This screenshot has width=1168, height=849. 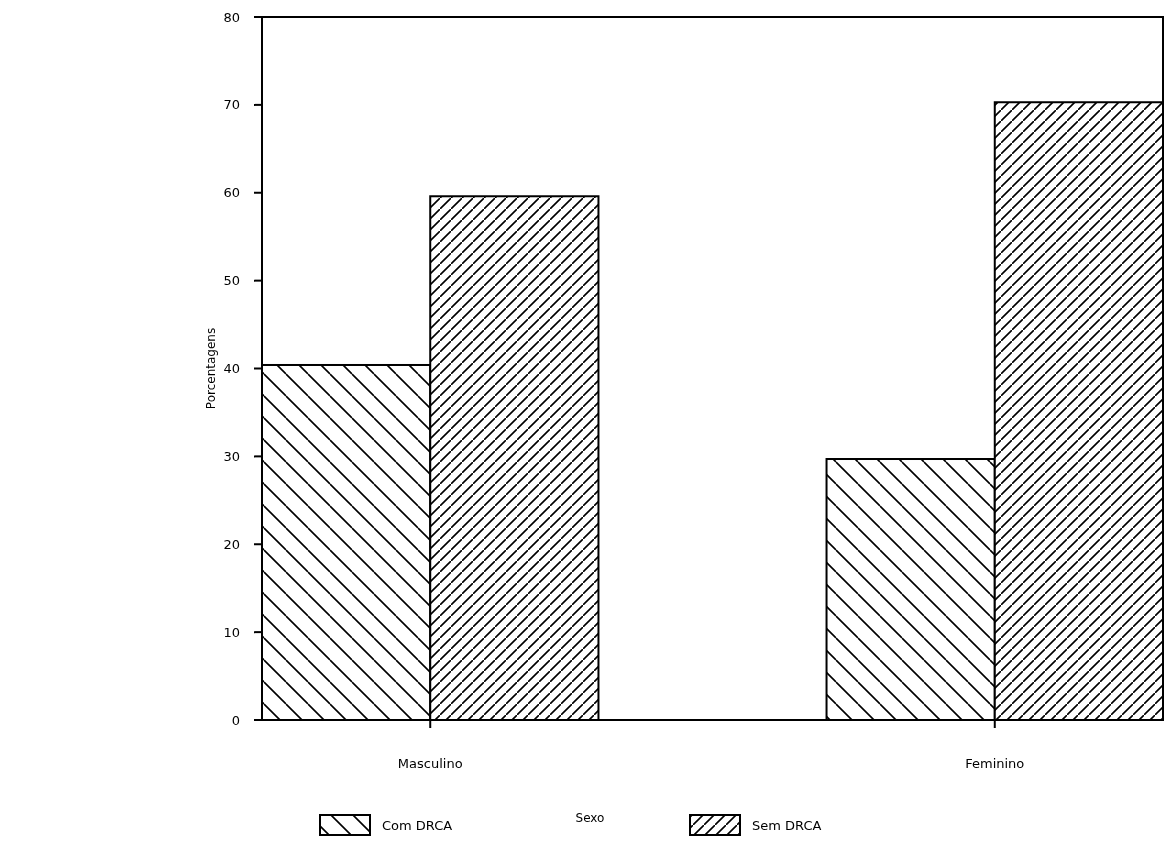 I want to click on y-tick-label: 70, so click(x=231, y=105).